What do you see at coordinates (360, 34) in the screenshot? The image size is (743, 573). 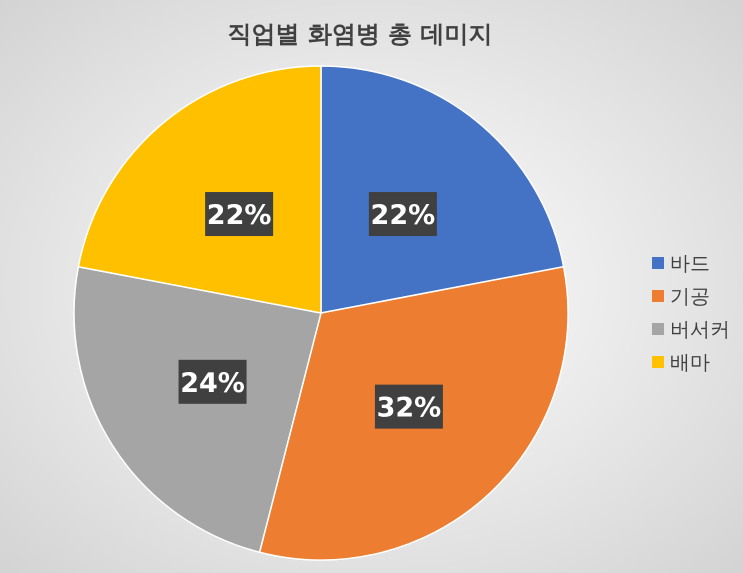 I see `chart-title: 직업별 화염병 총 데미지` at bounding box center [360, 34].